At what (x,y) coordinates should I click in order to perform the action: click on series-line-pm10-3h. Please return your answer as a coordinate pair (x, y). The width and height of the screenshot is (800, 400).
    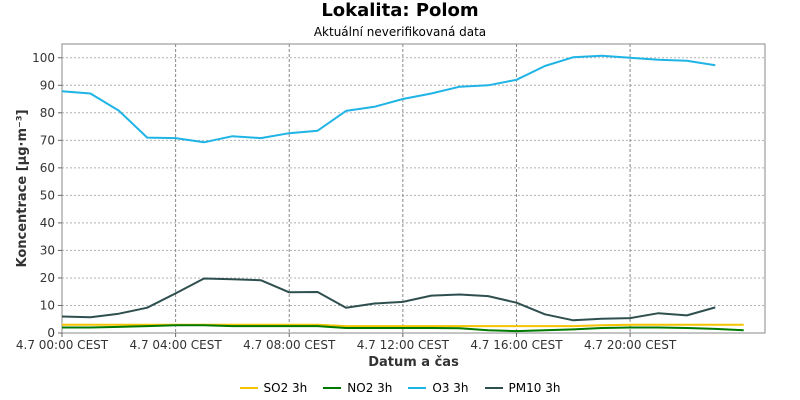
    Looking at the image, I should click on (388, 299).